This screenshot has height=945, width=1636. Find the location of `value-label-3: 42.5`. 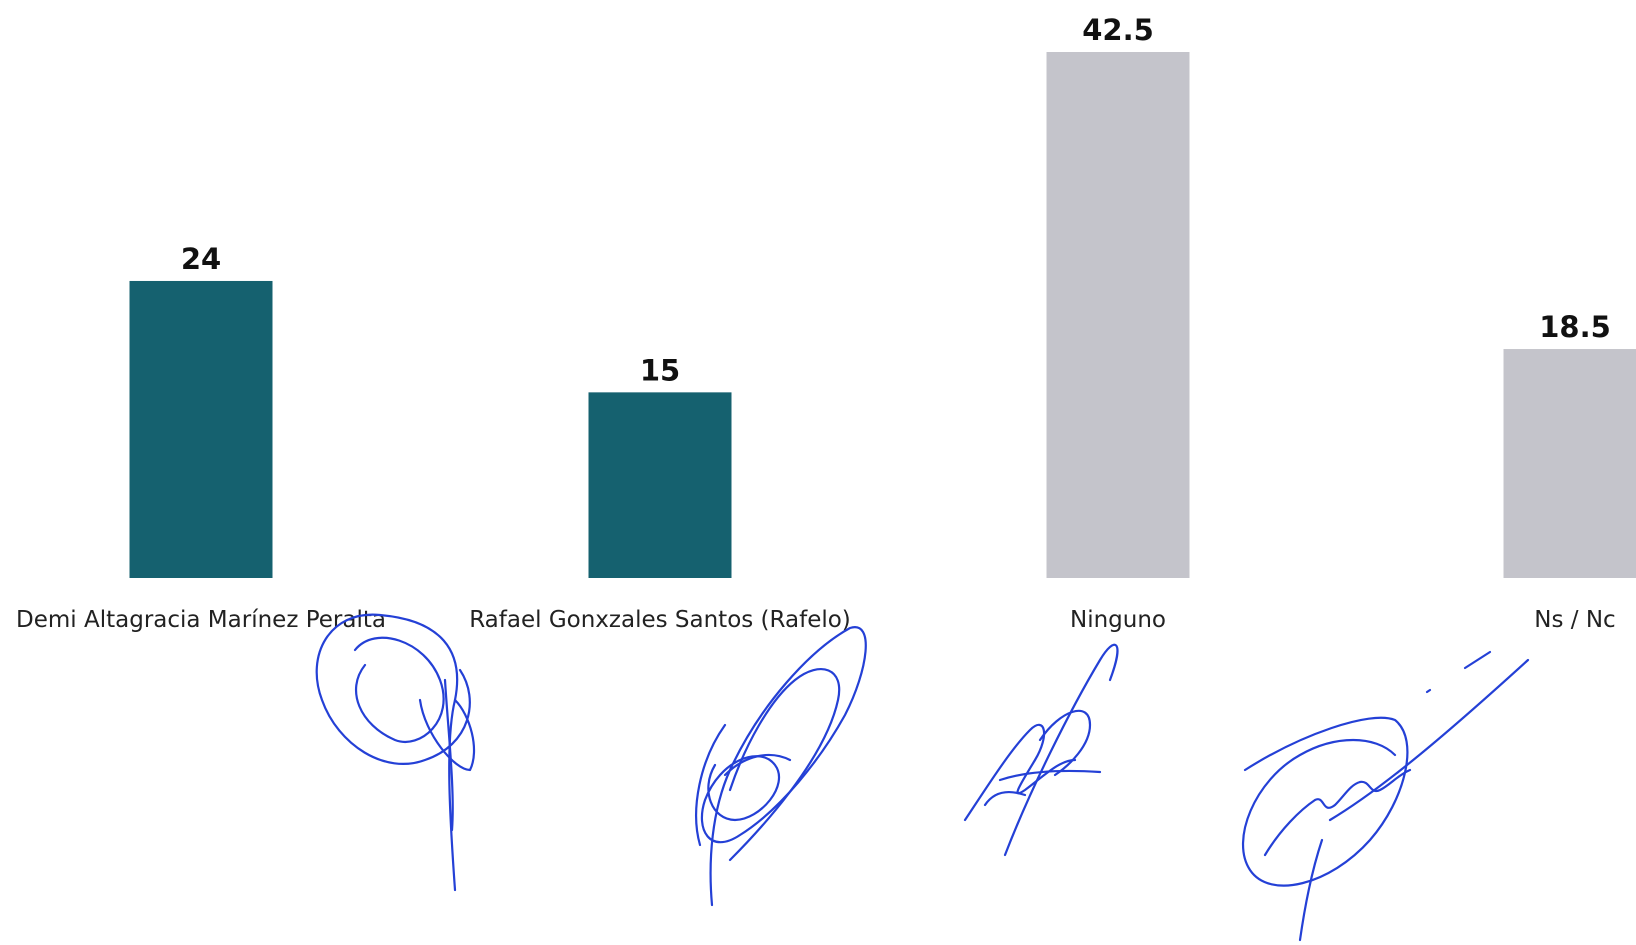

value-label-3: 42.5 is located at coordinates (1118, 30).